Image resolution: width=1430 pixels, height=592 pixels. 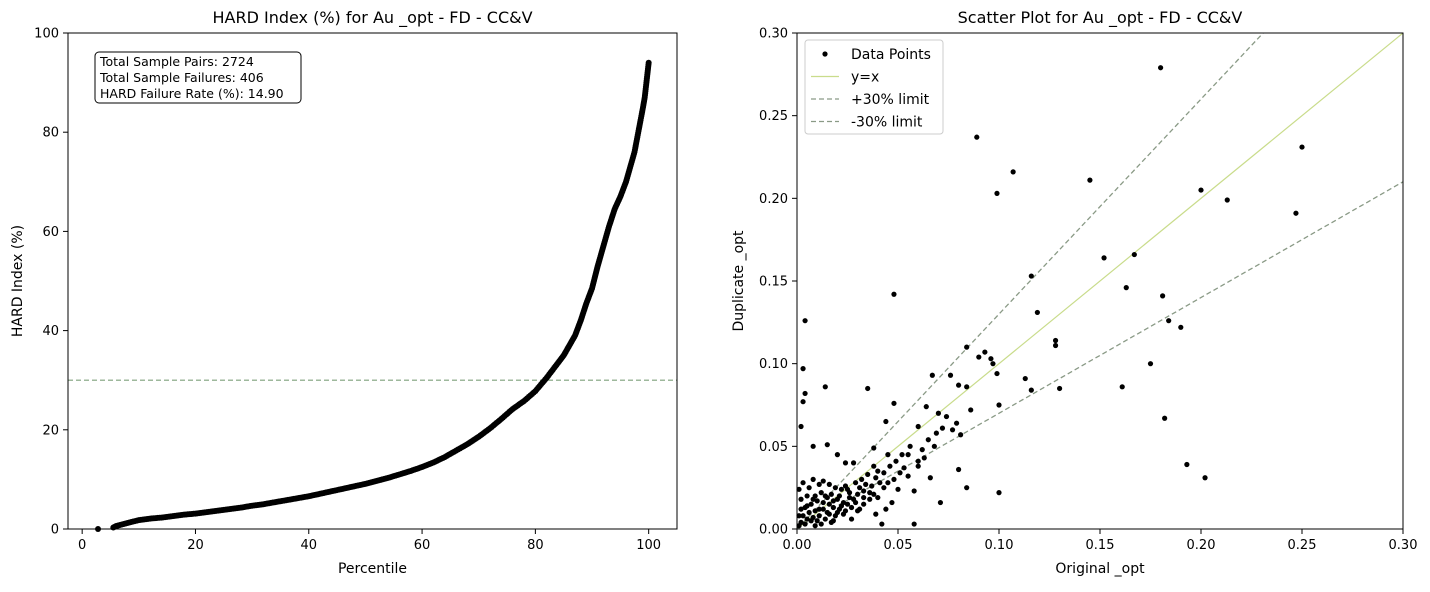 What do you see at coordinates (181, 77) in the screenshot?
I see `annotation-total-failures: Total Sample Failures: 406` at bounding box center [181, 77].